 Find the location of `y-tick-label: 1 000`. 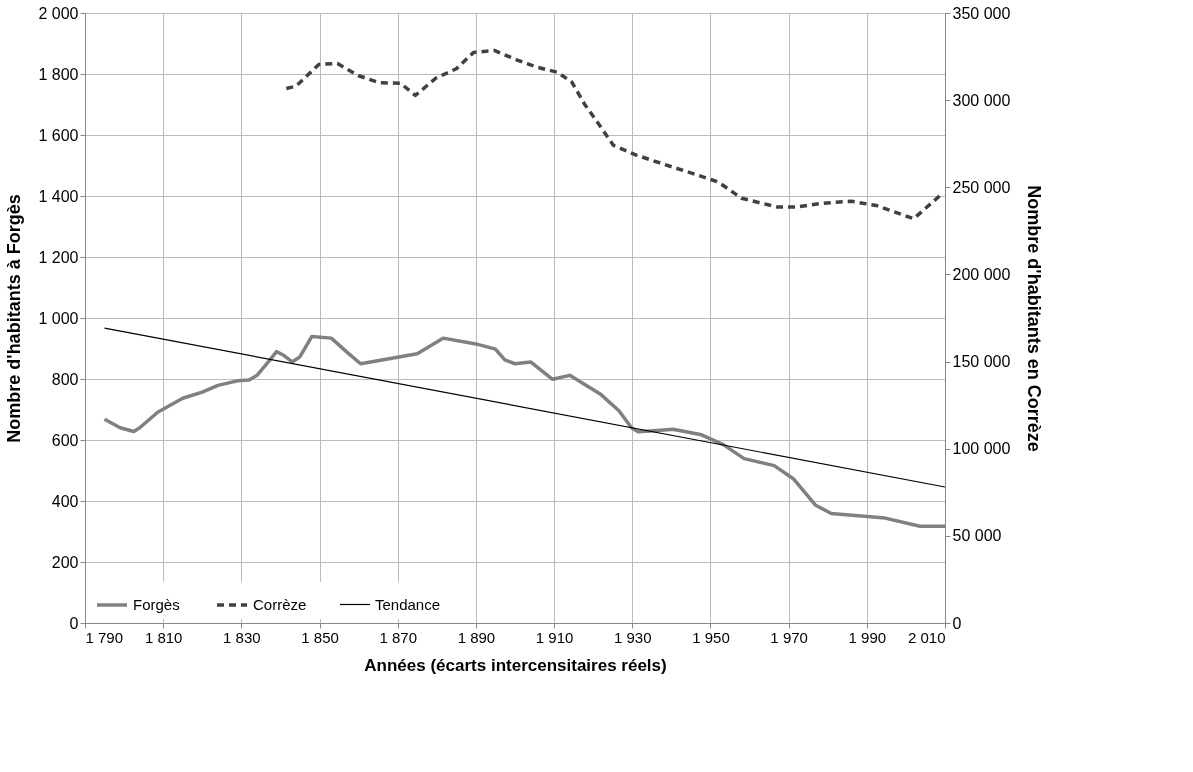

y-tick-label: 1 000 is located at coordinates (58, 318).